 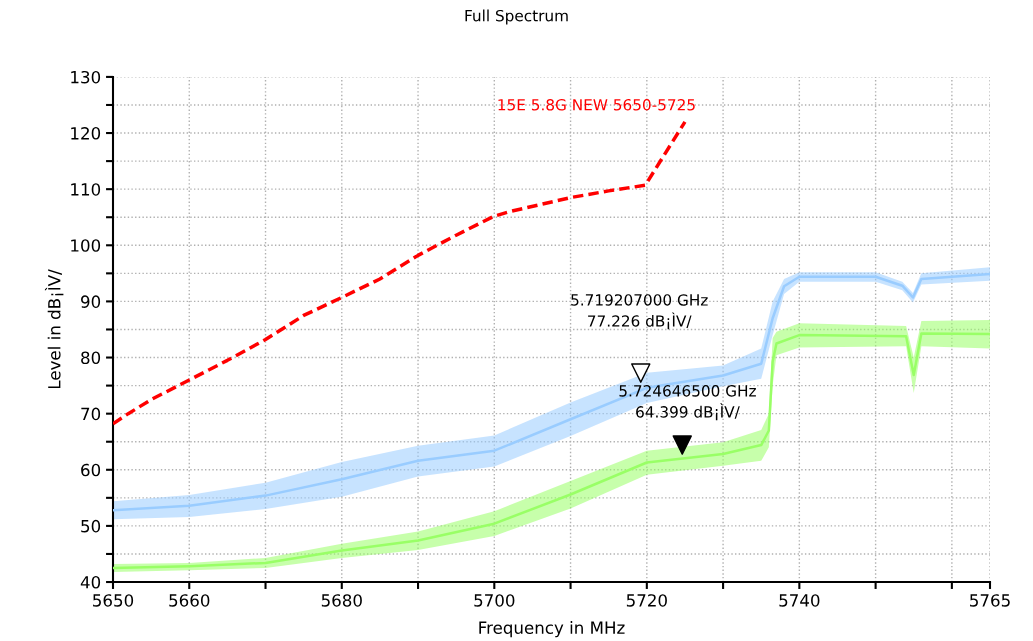 What do you see at coordinates (113, 600) in the screenshot?
I see `x-tick-label: 5650` at bounding box center [113, 600].